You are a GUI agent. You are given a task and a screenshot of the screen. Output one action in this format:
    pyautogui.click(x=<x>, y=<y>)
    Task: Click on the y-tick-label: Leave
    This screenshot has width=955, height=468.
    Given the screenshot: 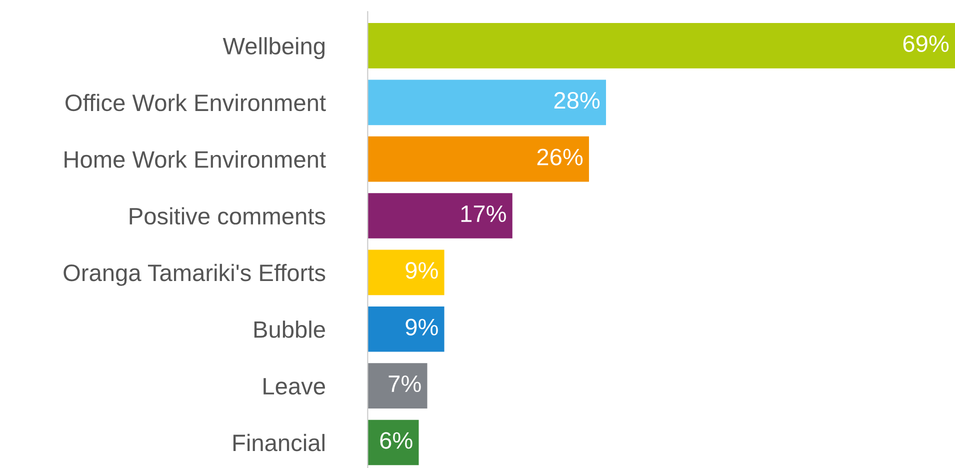 What is the action you would take?
    pyautogui.click(x=294, y=386)
    